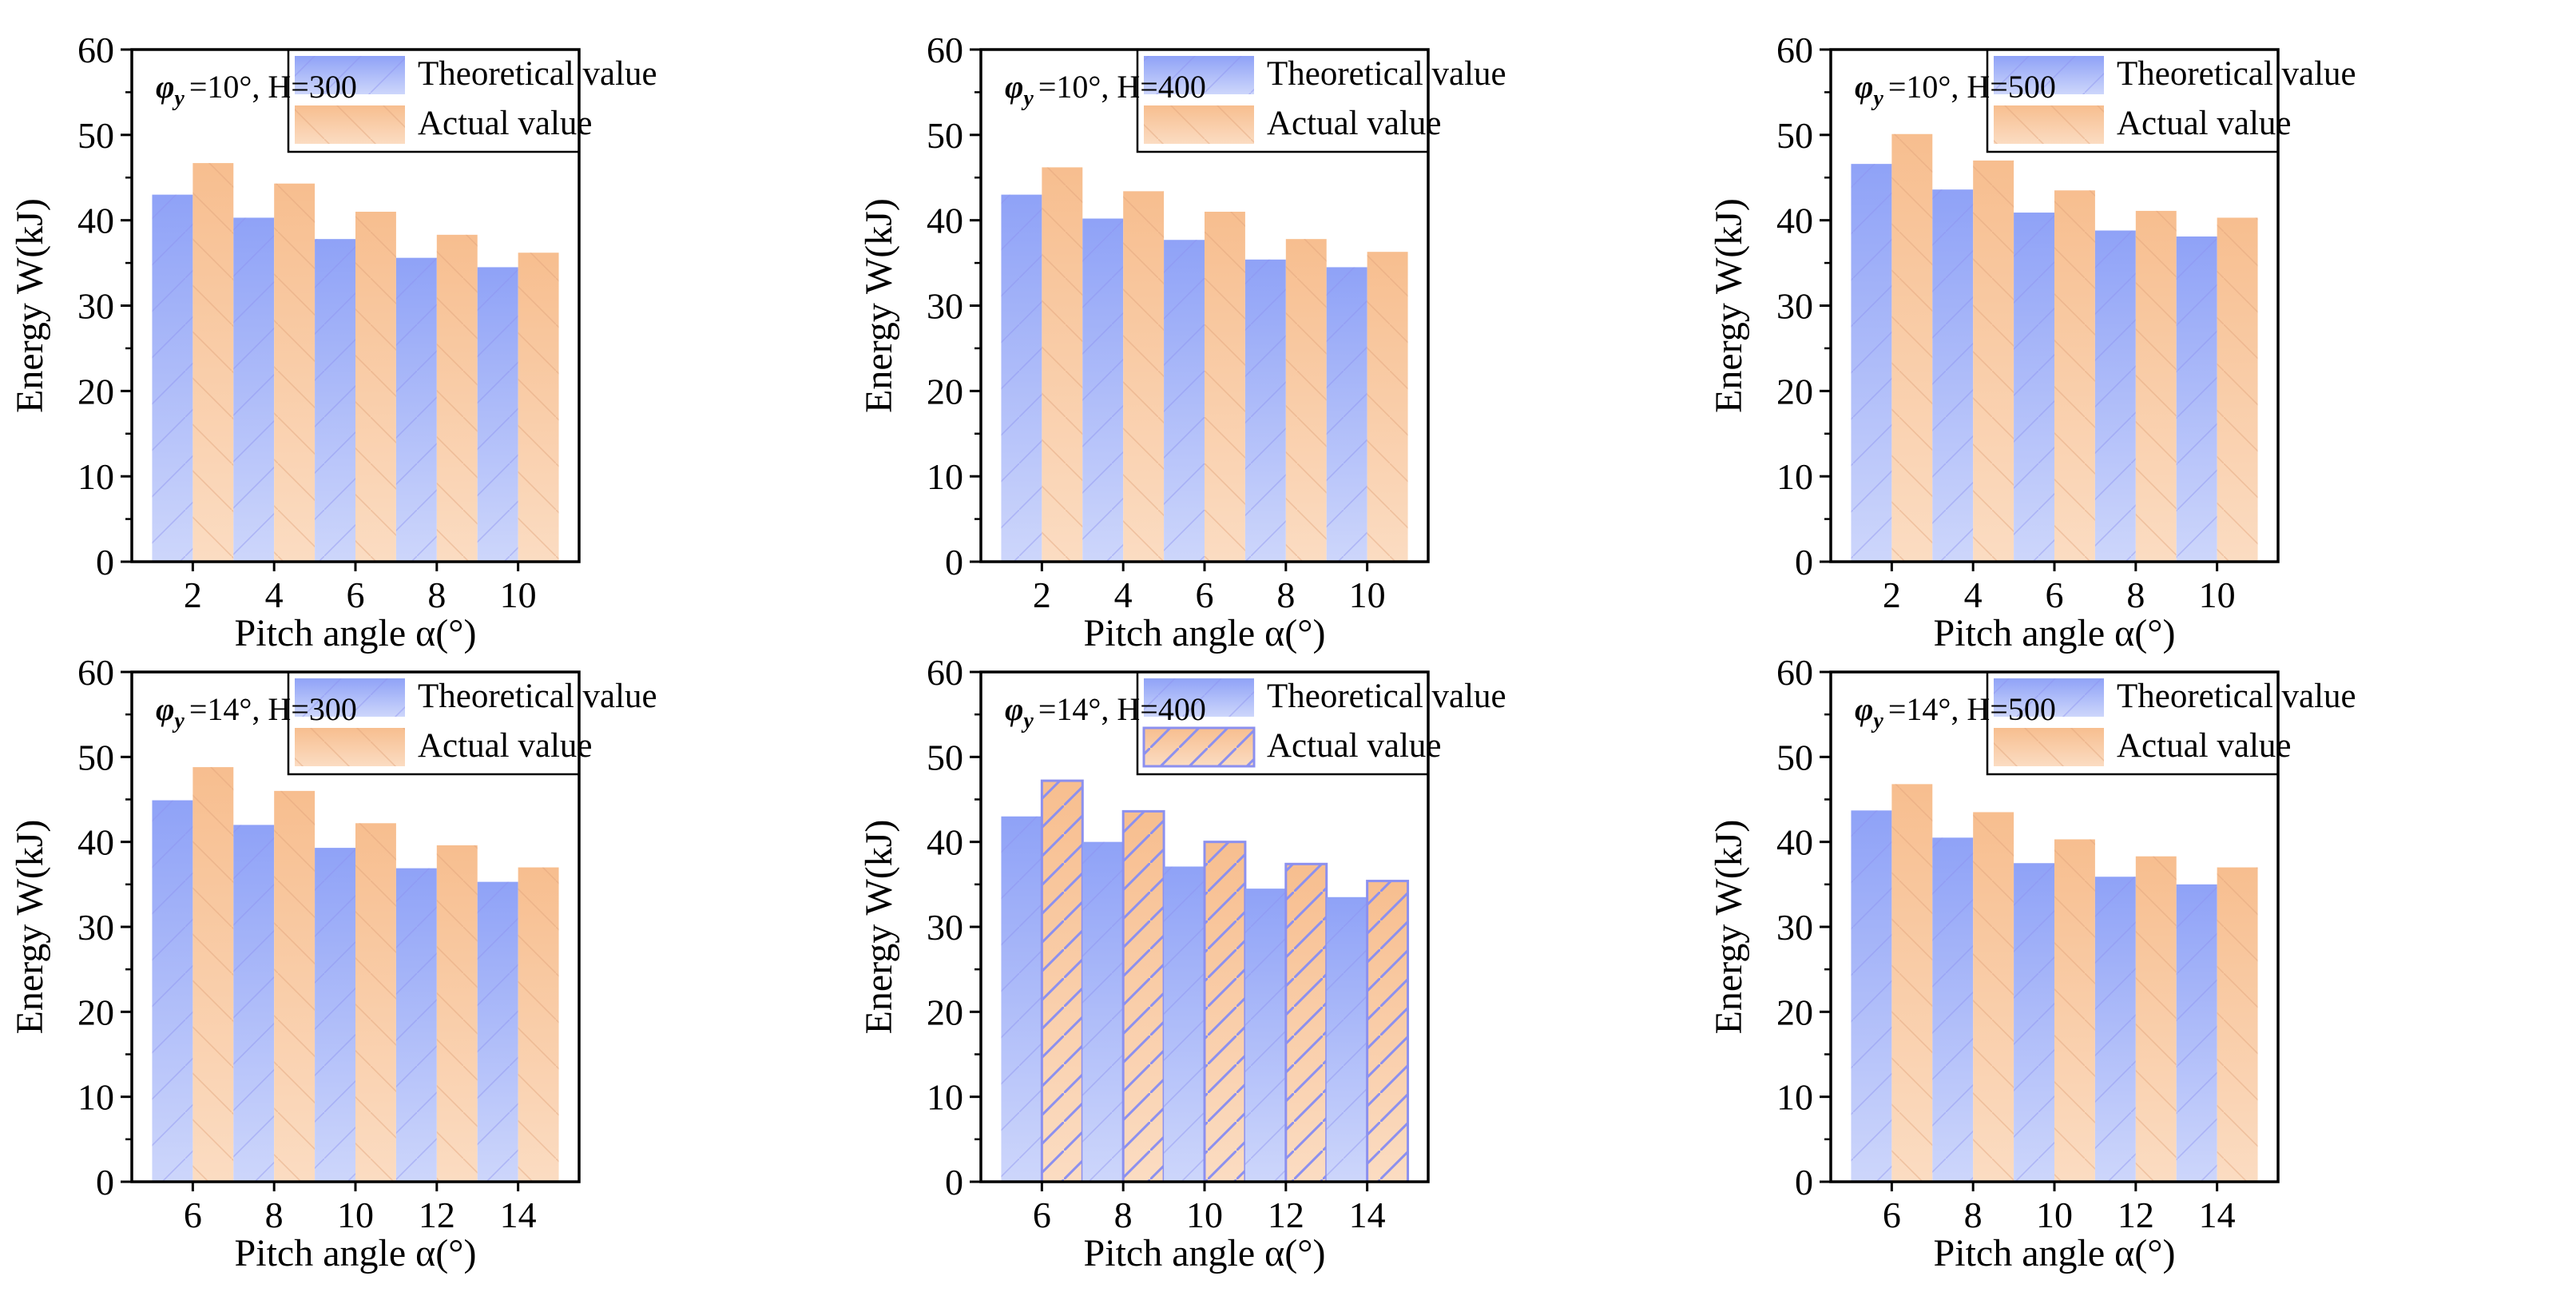  Describe the element at coordinates (95, 221) in the screenshot. I see `y-tick-label: 40` at that location.